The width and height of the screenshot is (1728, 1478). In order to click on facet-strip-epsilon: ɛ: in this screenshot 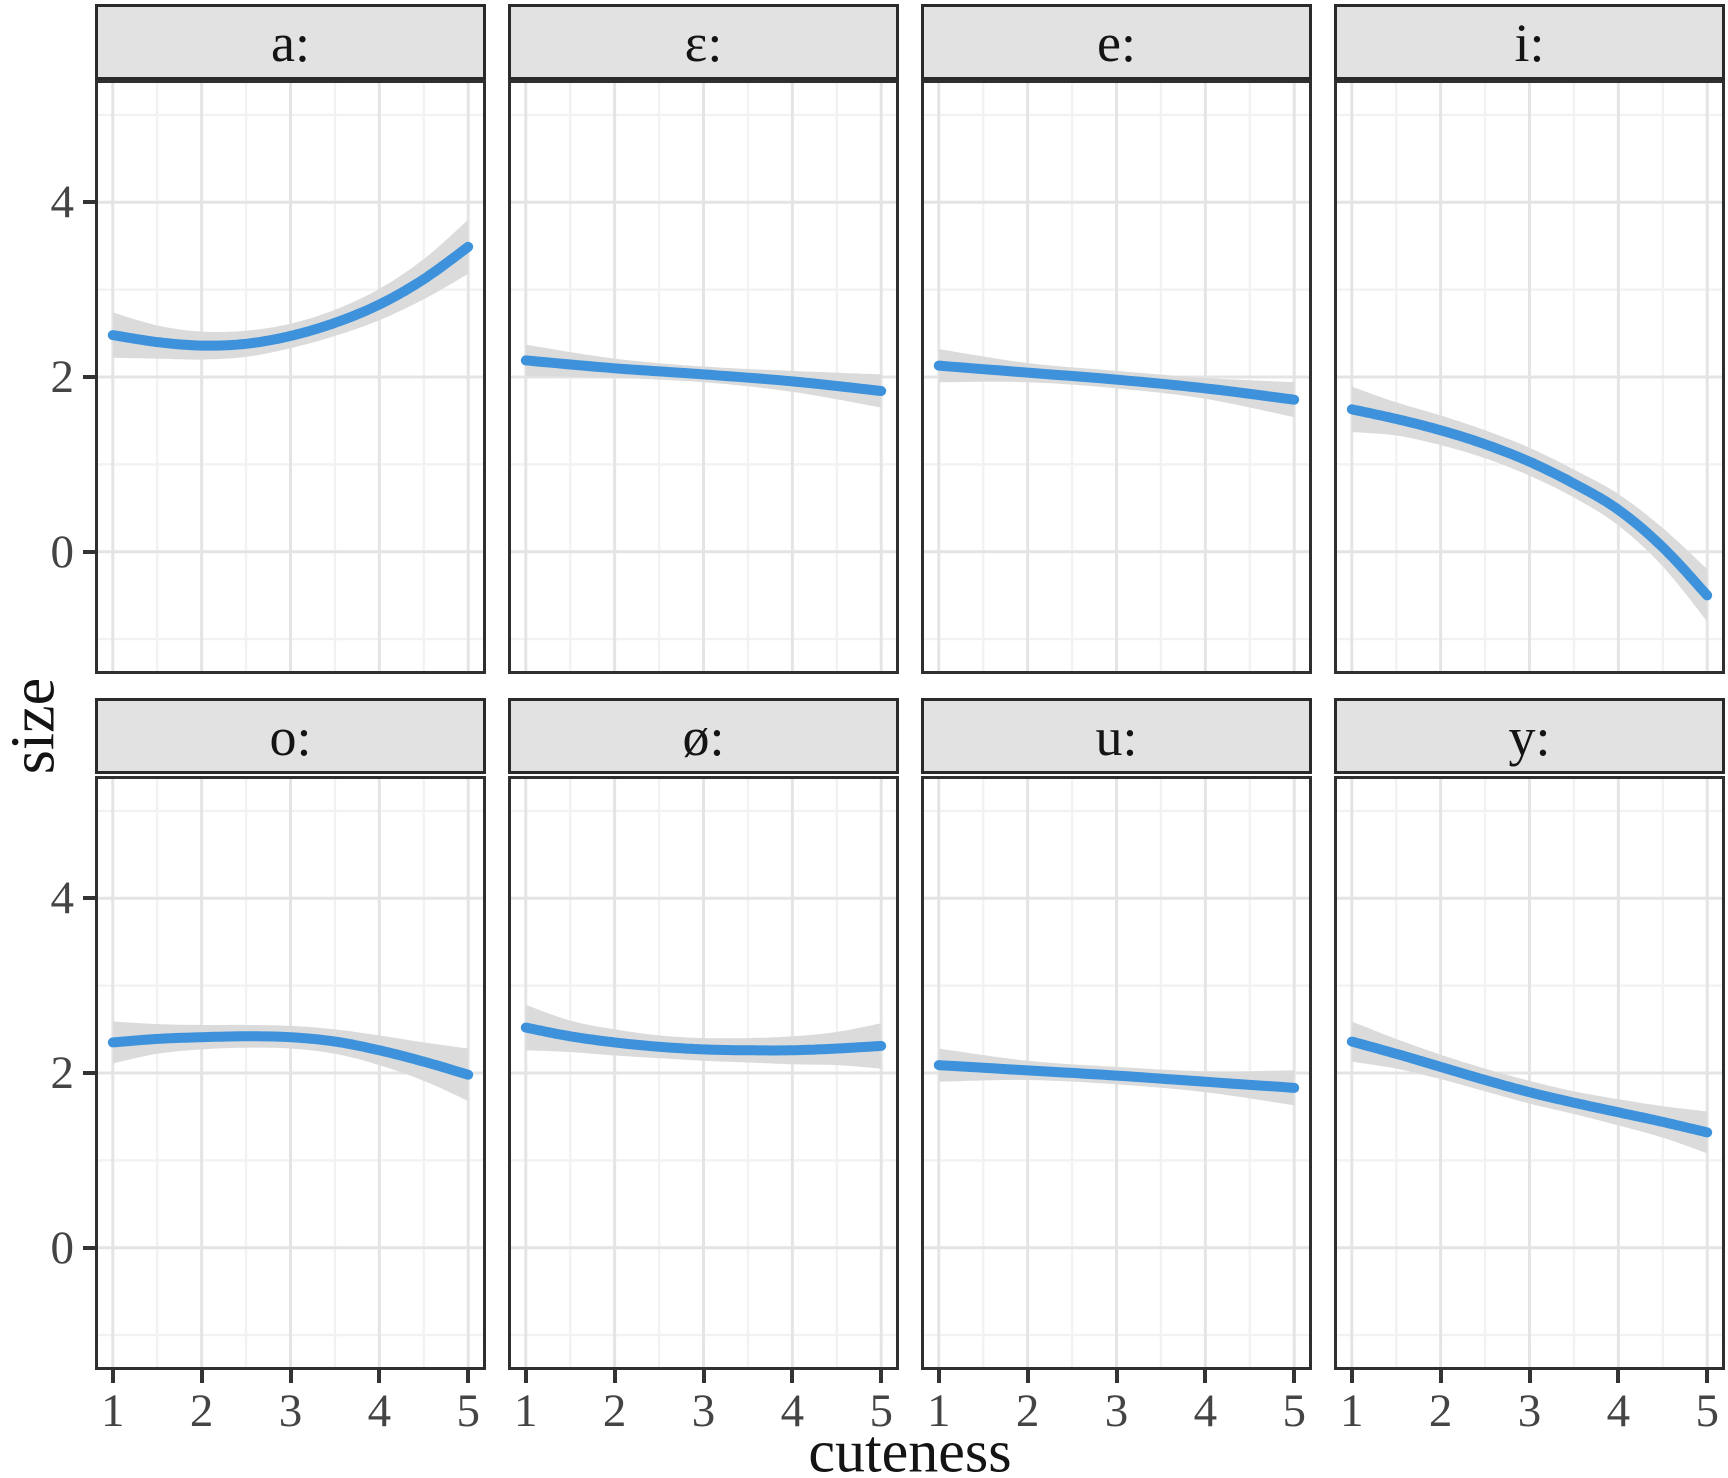, I will do `click(703, 42)`.